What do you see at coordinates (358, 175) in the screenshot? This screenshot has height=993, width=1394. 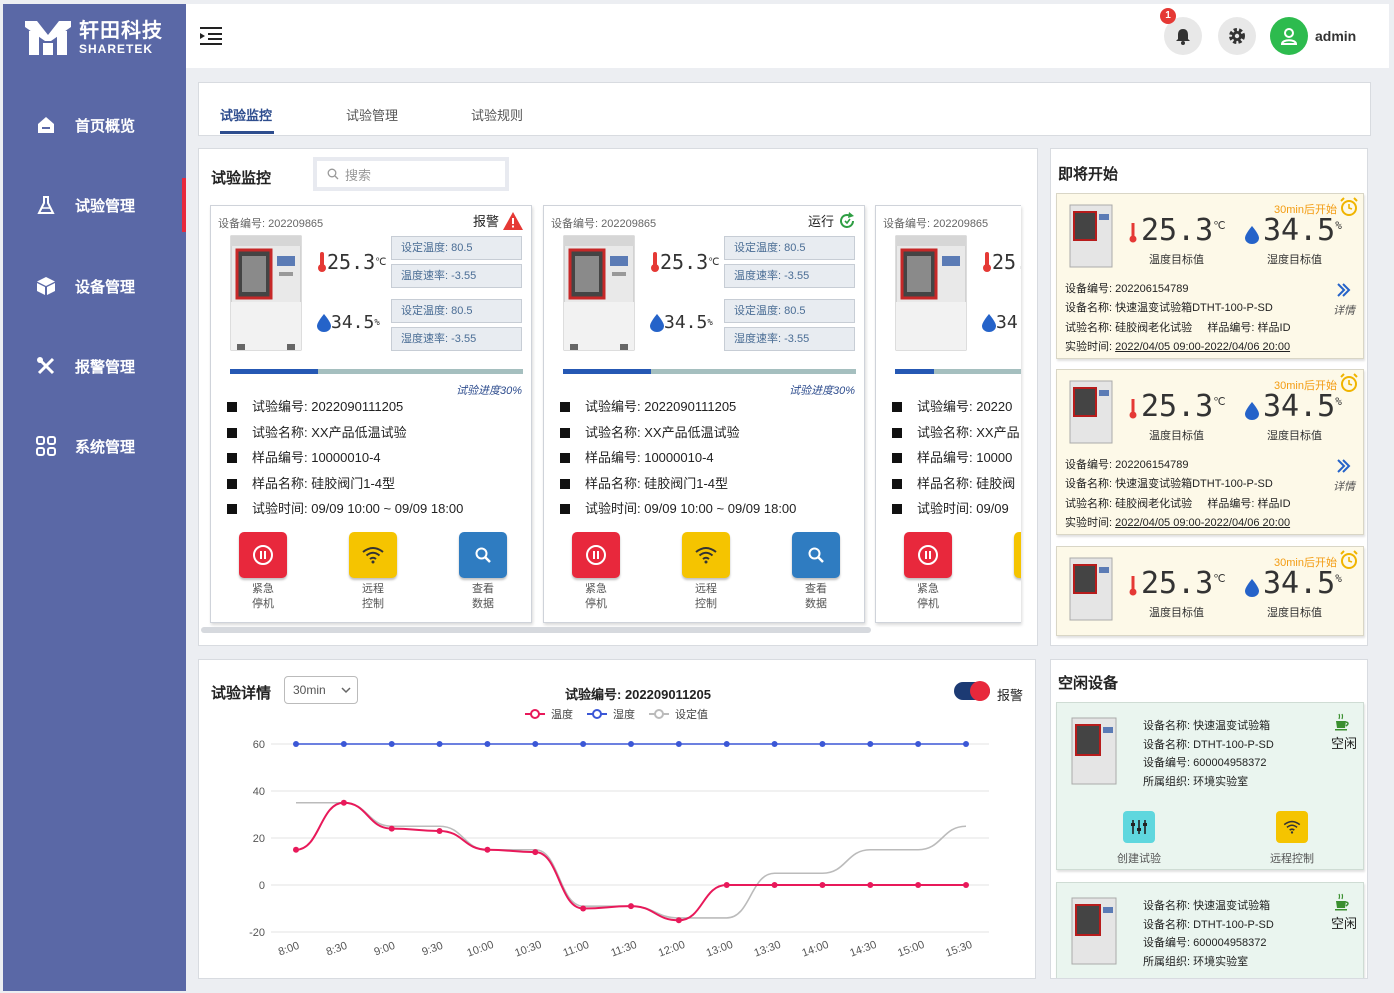 I see `search-placeholder: 搜索` at bounding box center [358, 175].